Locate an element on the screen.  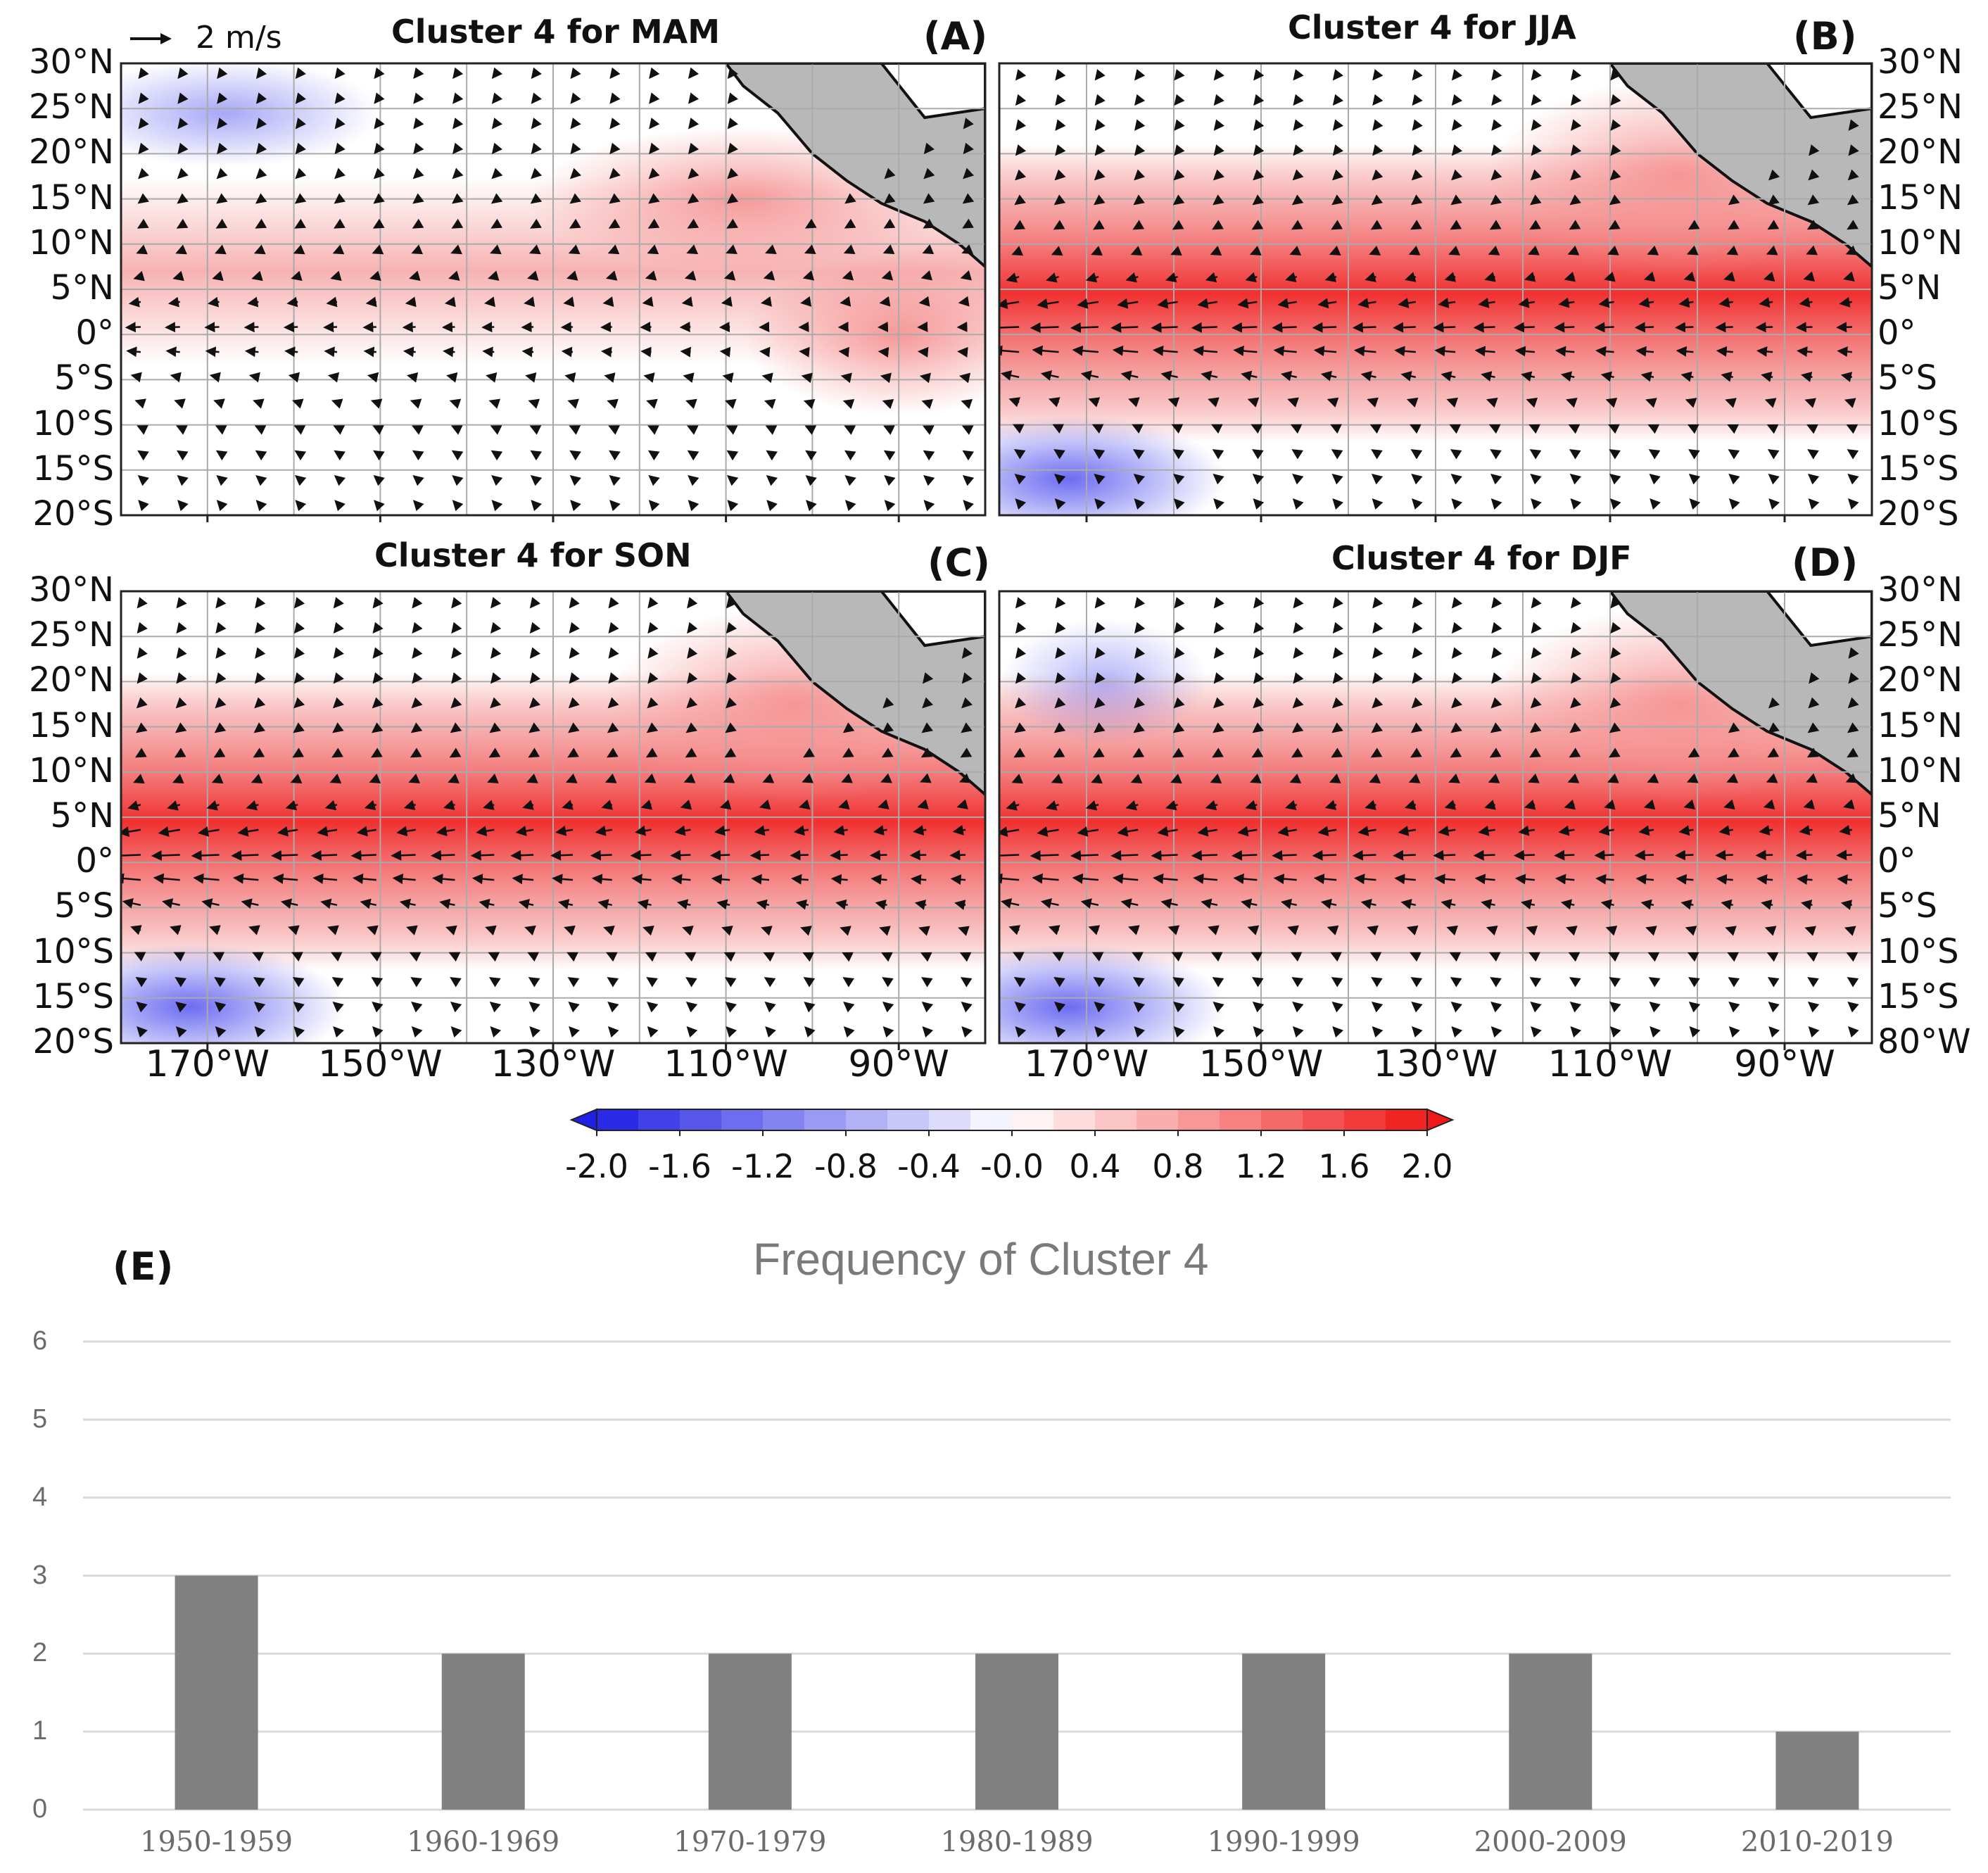
colorbar-tick-label: 1.6 is located at coordinates (1344, 1166).